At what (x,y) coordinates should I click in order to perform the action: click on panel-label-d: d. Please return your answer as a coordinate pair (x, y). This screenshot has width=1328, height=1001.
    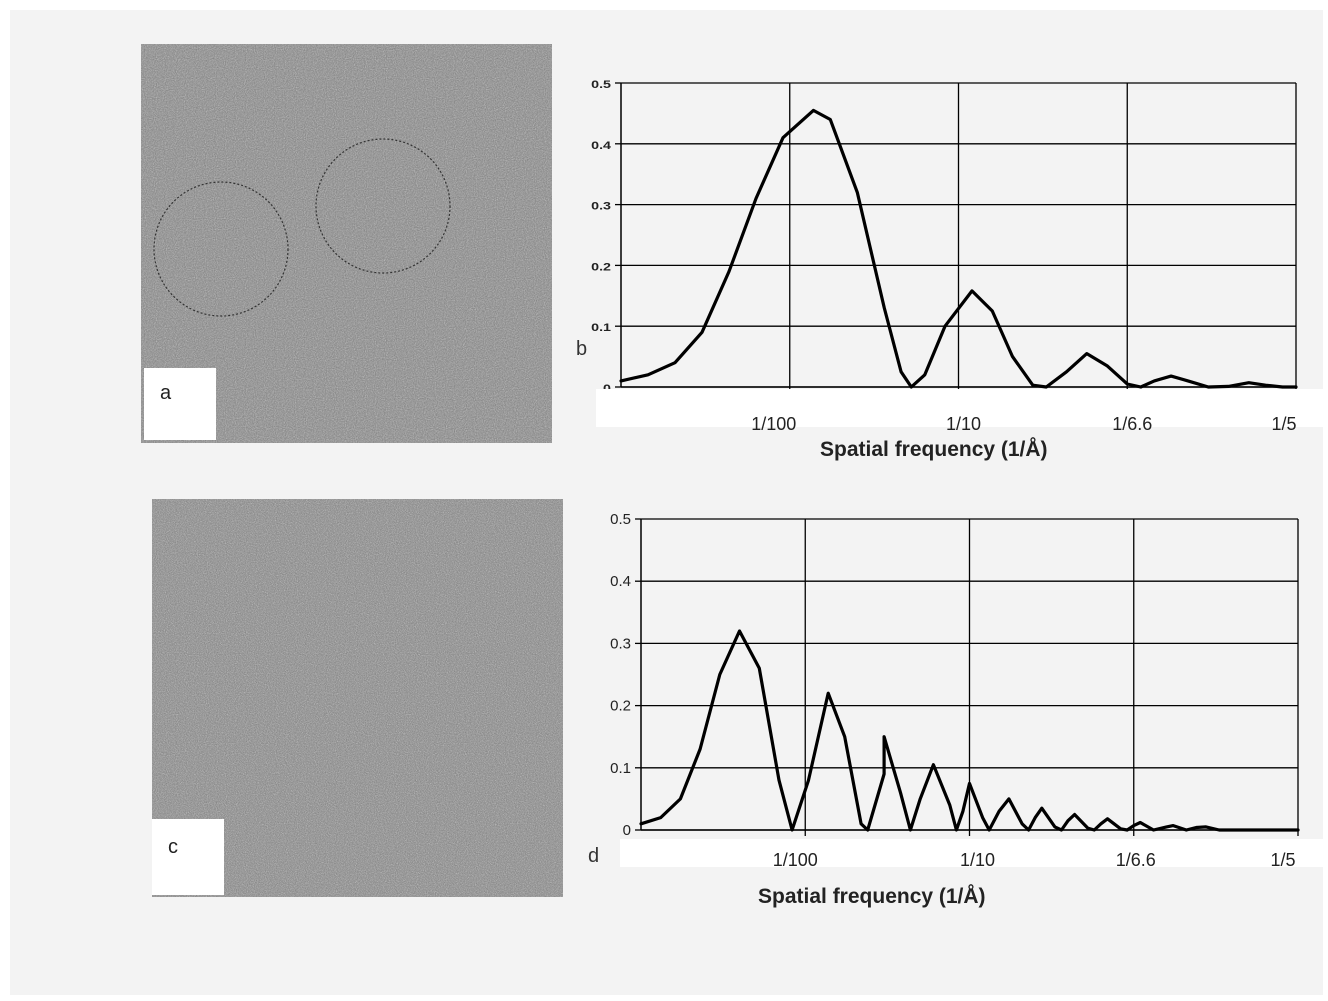
    Looking at the image, I should click on (594, 856).